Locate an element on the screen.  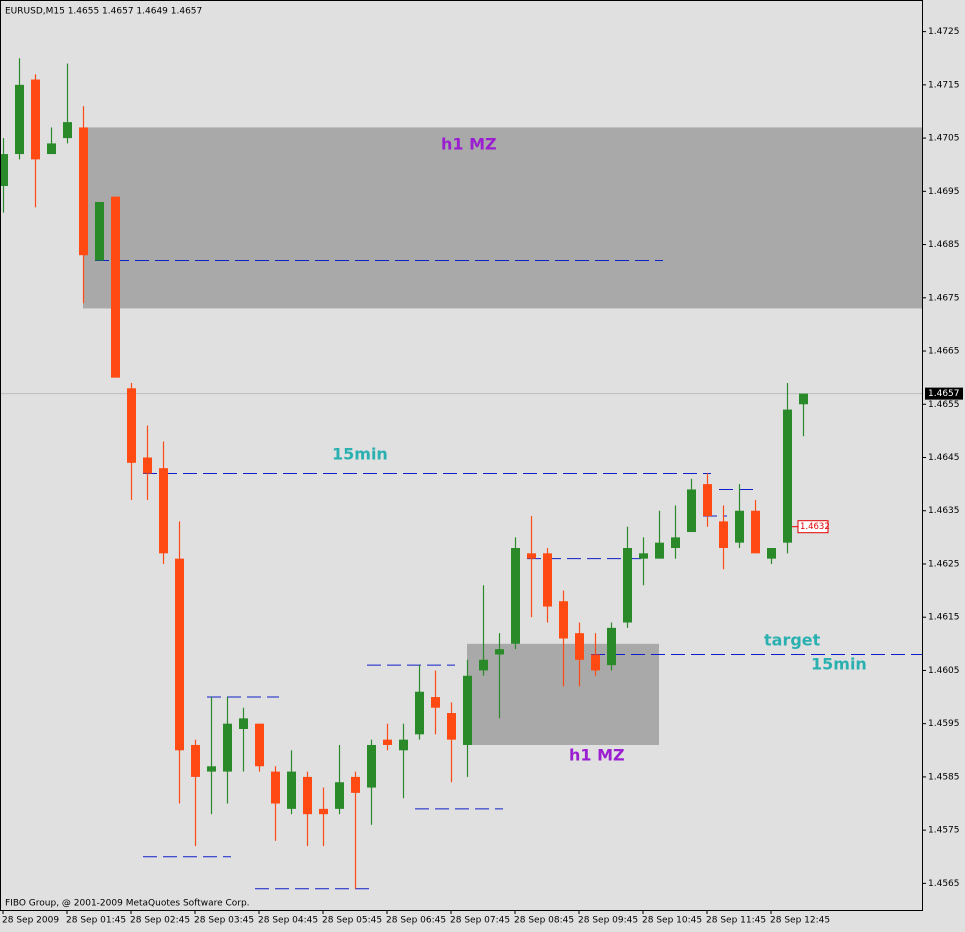
current-price-box is located at coordinates (944, 393).